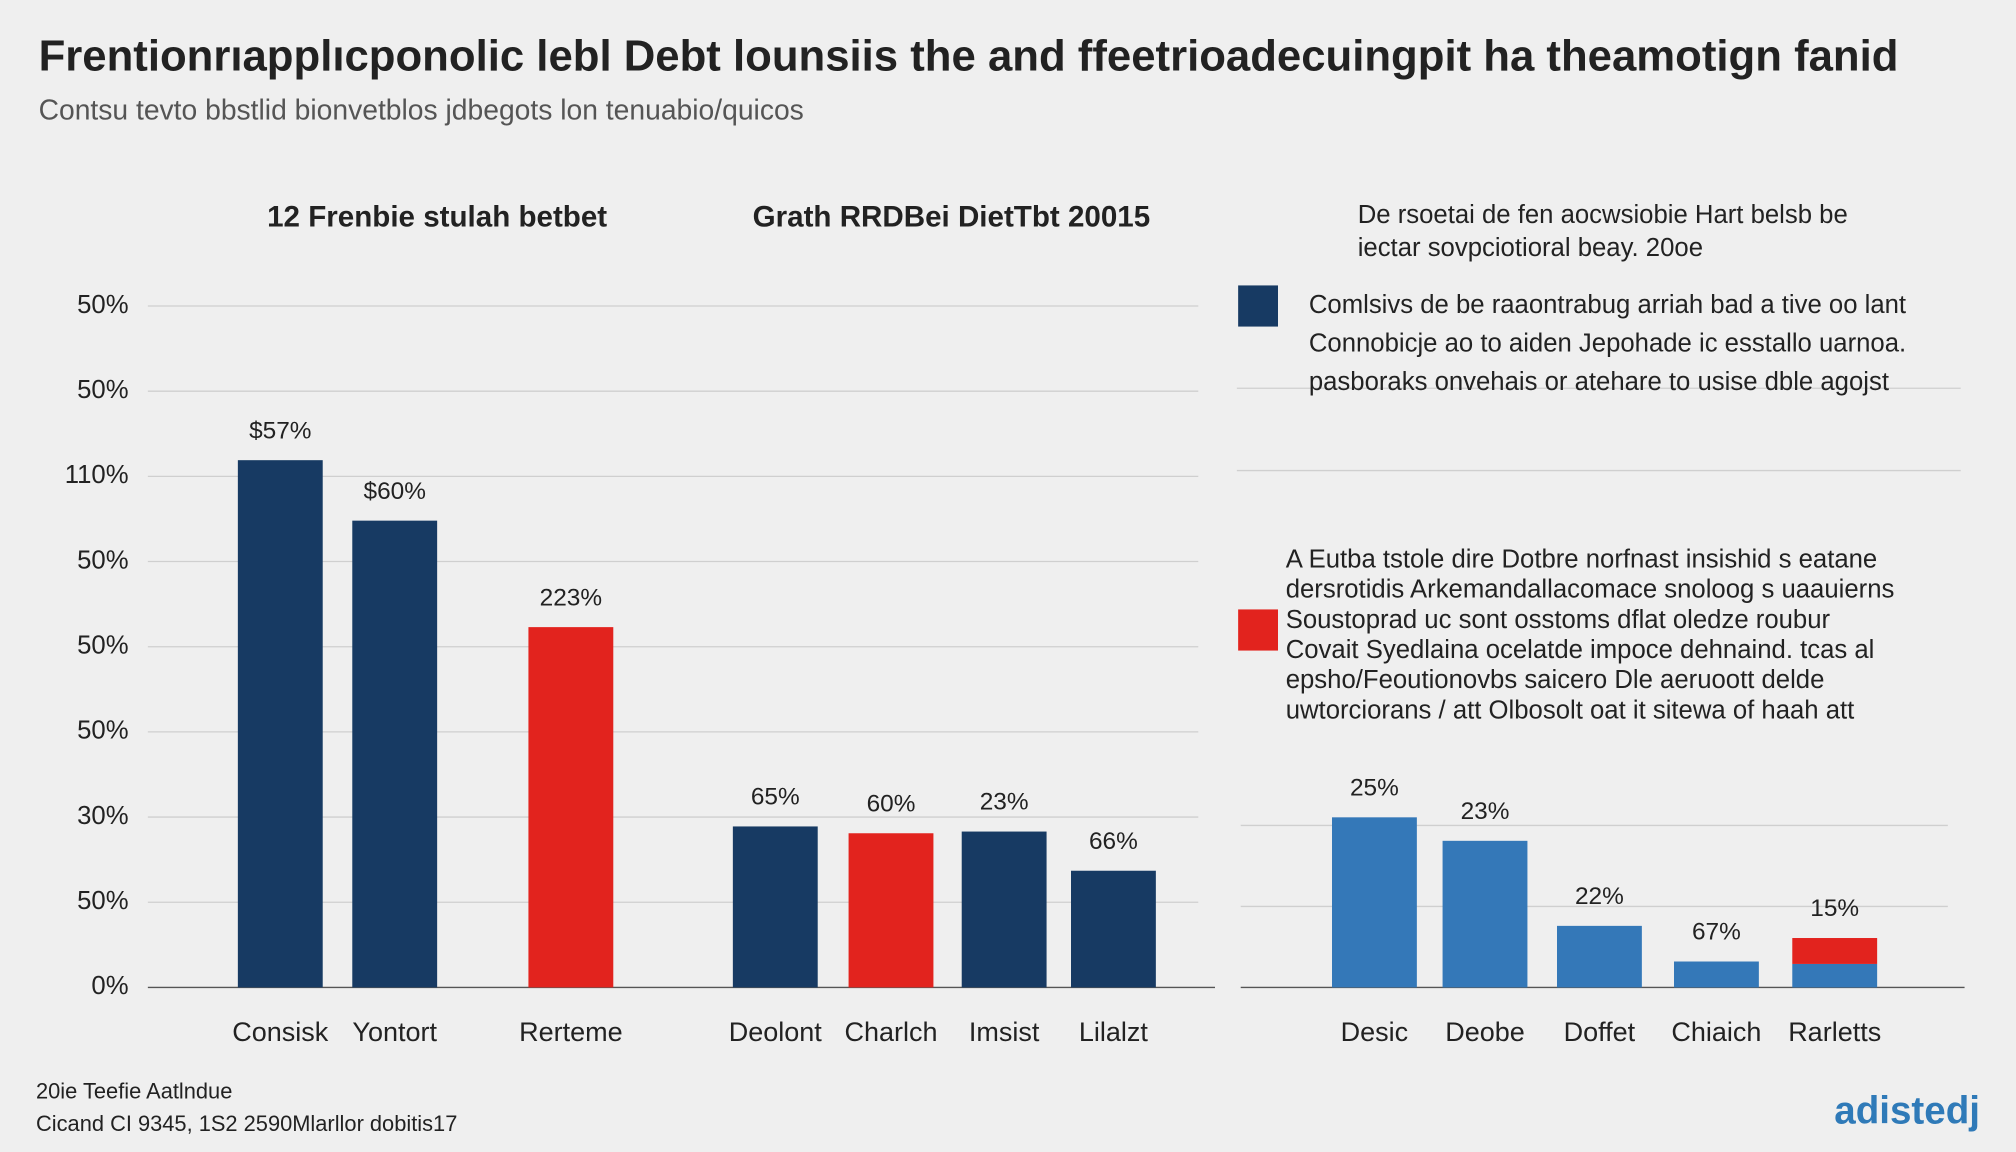  Describe the element at coordinates (109, 986) in the screenshot. I see `y-tick-label: 0%` at that location.